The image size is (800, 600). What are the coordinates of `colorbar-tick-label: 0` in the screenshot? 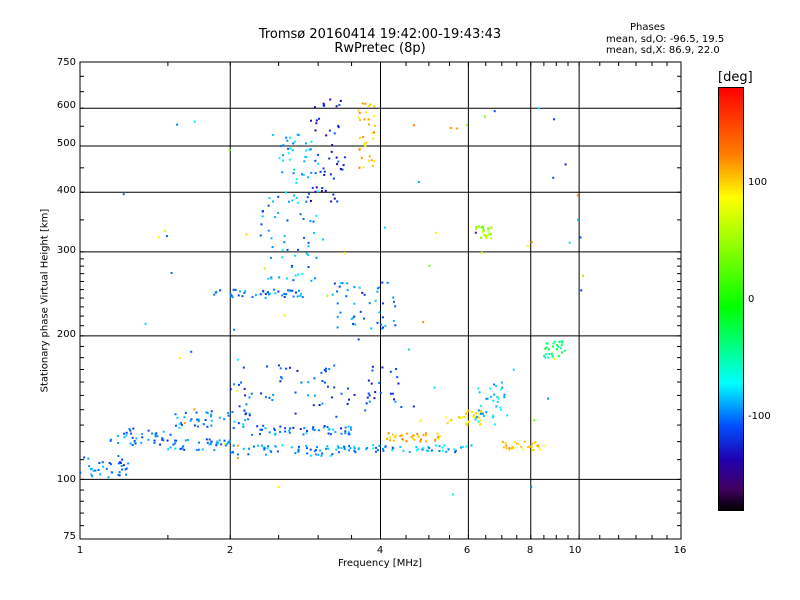 It's located at (751, 299).